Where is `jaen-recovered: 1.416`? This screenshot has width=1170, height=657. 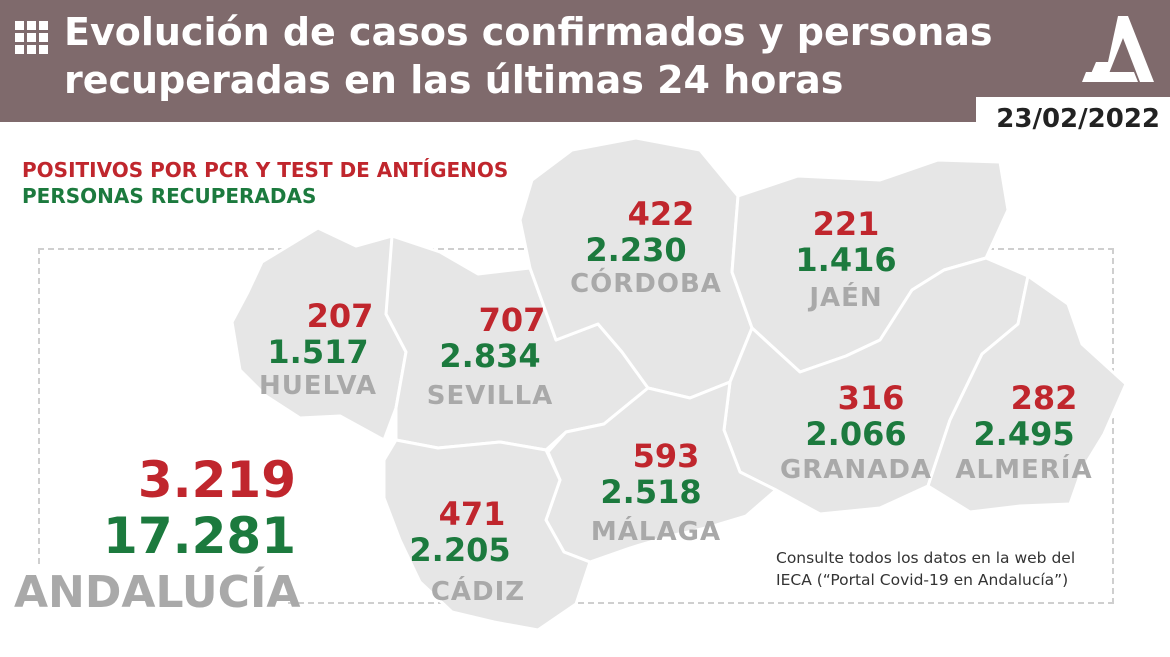 jaen-recovered: 1.416 is located at coordinates (846, 260).